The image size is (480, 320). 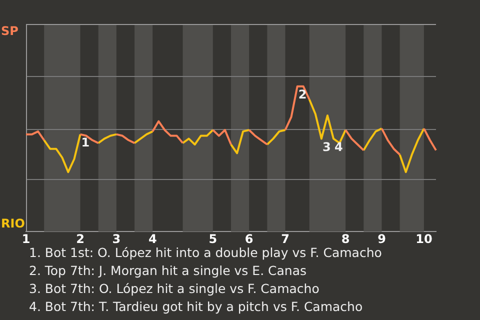 What do you see at coordinates (168, 271) in the screenshot?
I see `text: 2. Top 7th: J. Morgan hit a single vs E. Canas` at bounding box center [168, 271].